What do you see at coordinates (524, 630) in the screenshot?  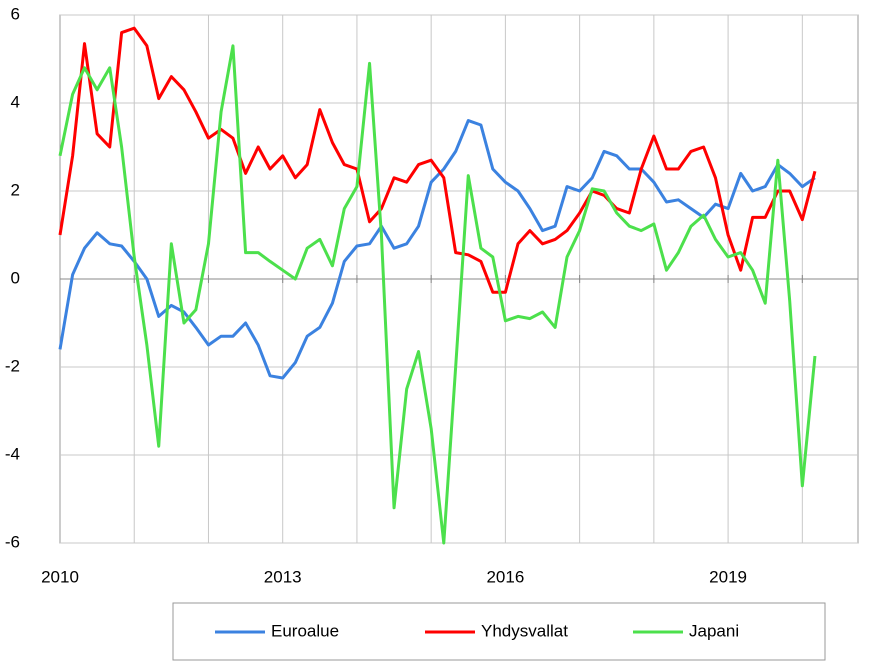 I see `legend-label: Yhdysvallat` at bounding box center [524, 630].